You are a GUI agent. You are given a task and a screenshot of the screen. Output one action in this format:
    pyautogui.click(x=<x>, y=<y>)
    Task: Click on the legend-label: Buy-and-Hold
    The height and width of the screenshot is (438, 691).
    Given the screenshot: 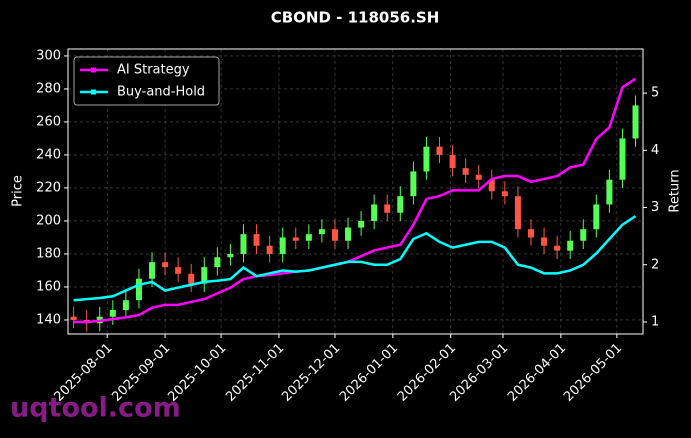 What is the action you would take?
    pyautogui.click(x=161, y=92)
    